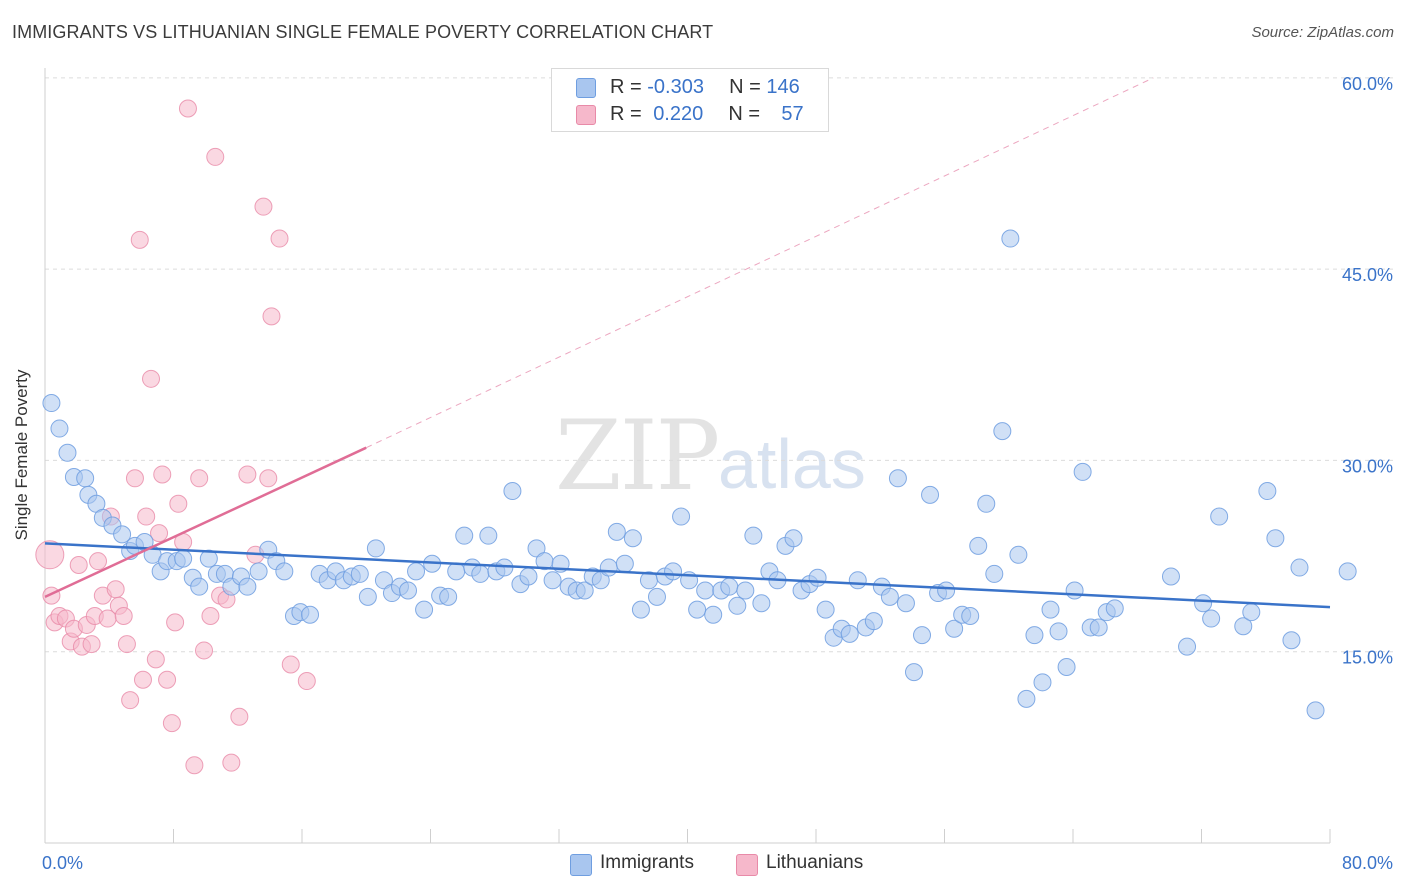  Describe the element at coordinates (647, 862) in the screenshot. I see `bottom-legend-label-immigrants: Immigrants` at that location.